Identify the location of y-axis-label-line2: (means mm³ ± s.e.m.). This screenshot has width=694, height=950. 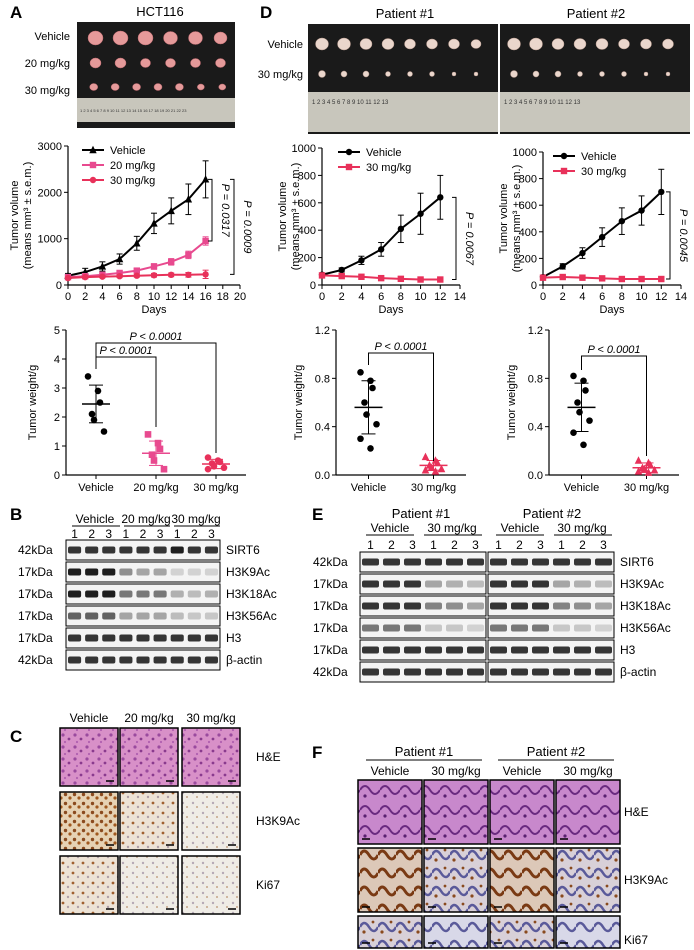
(28, 216).